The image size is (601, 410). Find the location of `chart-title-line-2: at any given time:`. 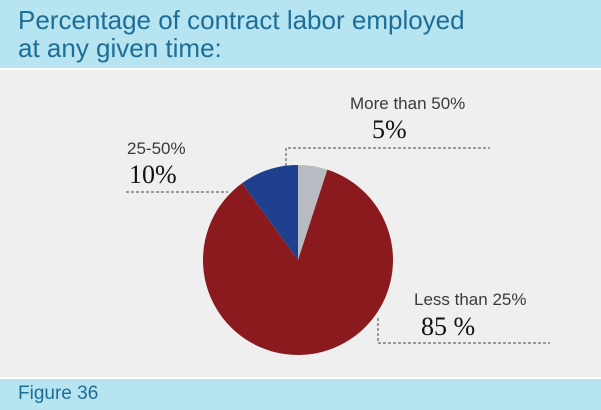

chart-title-line-2: at any given time: is located at coordinates (120, 48).